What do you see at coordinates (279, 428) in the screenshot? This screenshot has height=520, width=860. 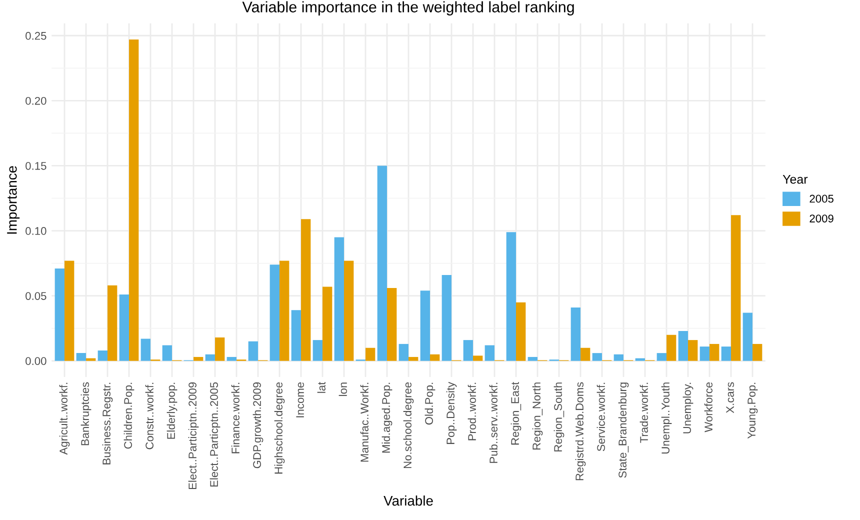 I see `x-tick-label: Highschool.degree` at bounding box center [279, 428].